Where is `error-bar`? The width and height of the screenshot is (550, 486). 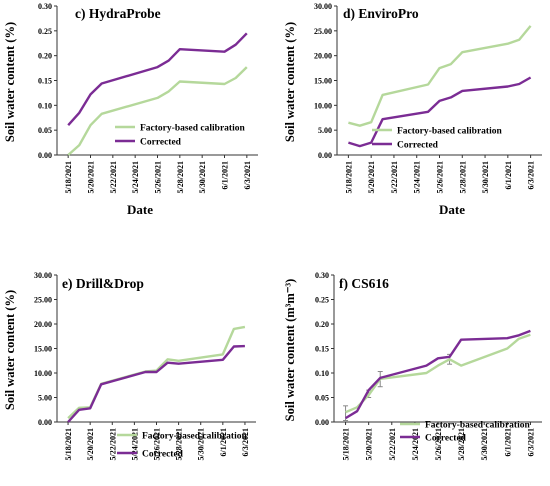 error-bar is located at coordinates (346, 413).